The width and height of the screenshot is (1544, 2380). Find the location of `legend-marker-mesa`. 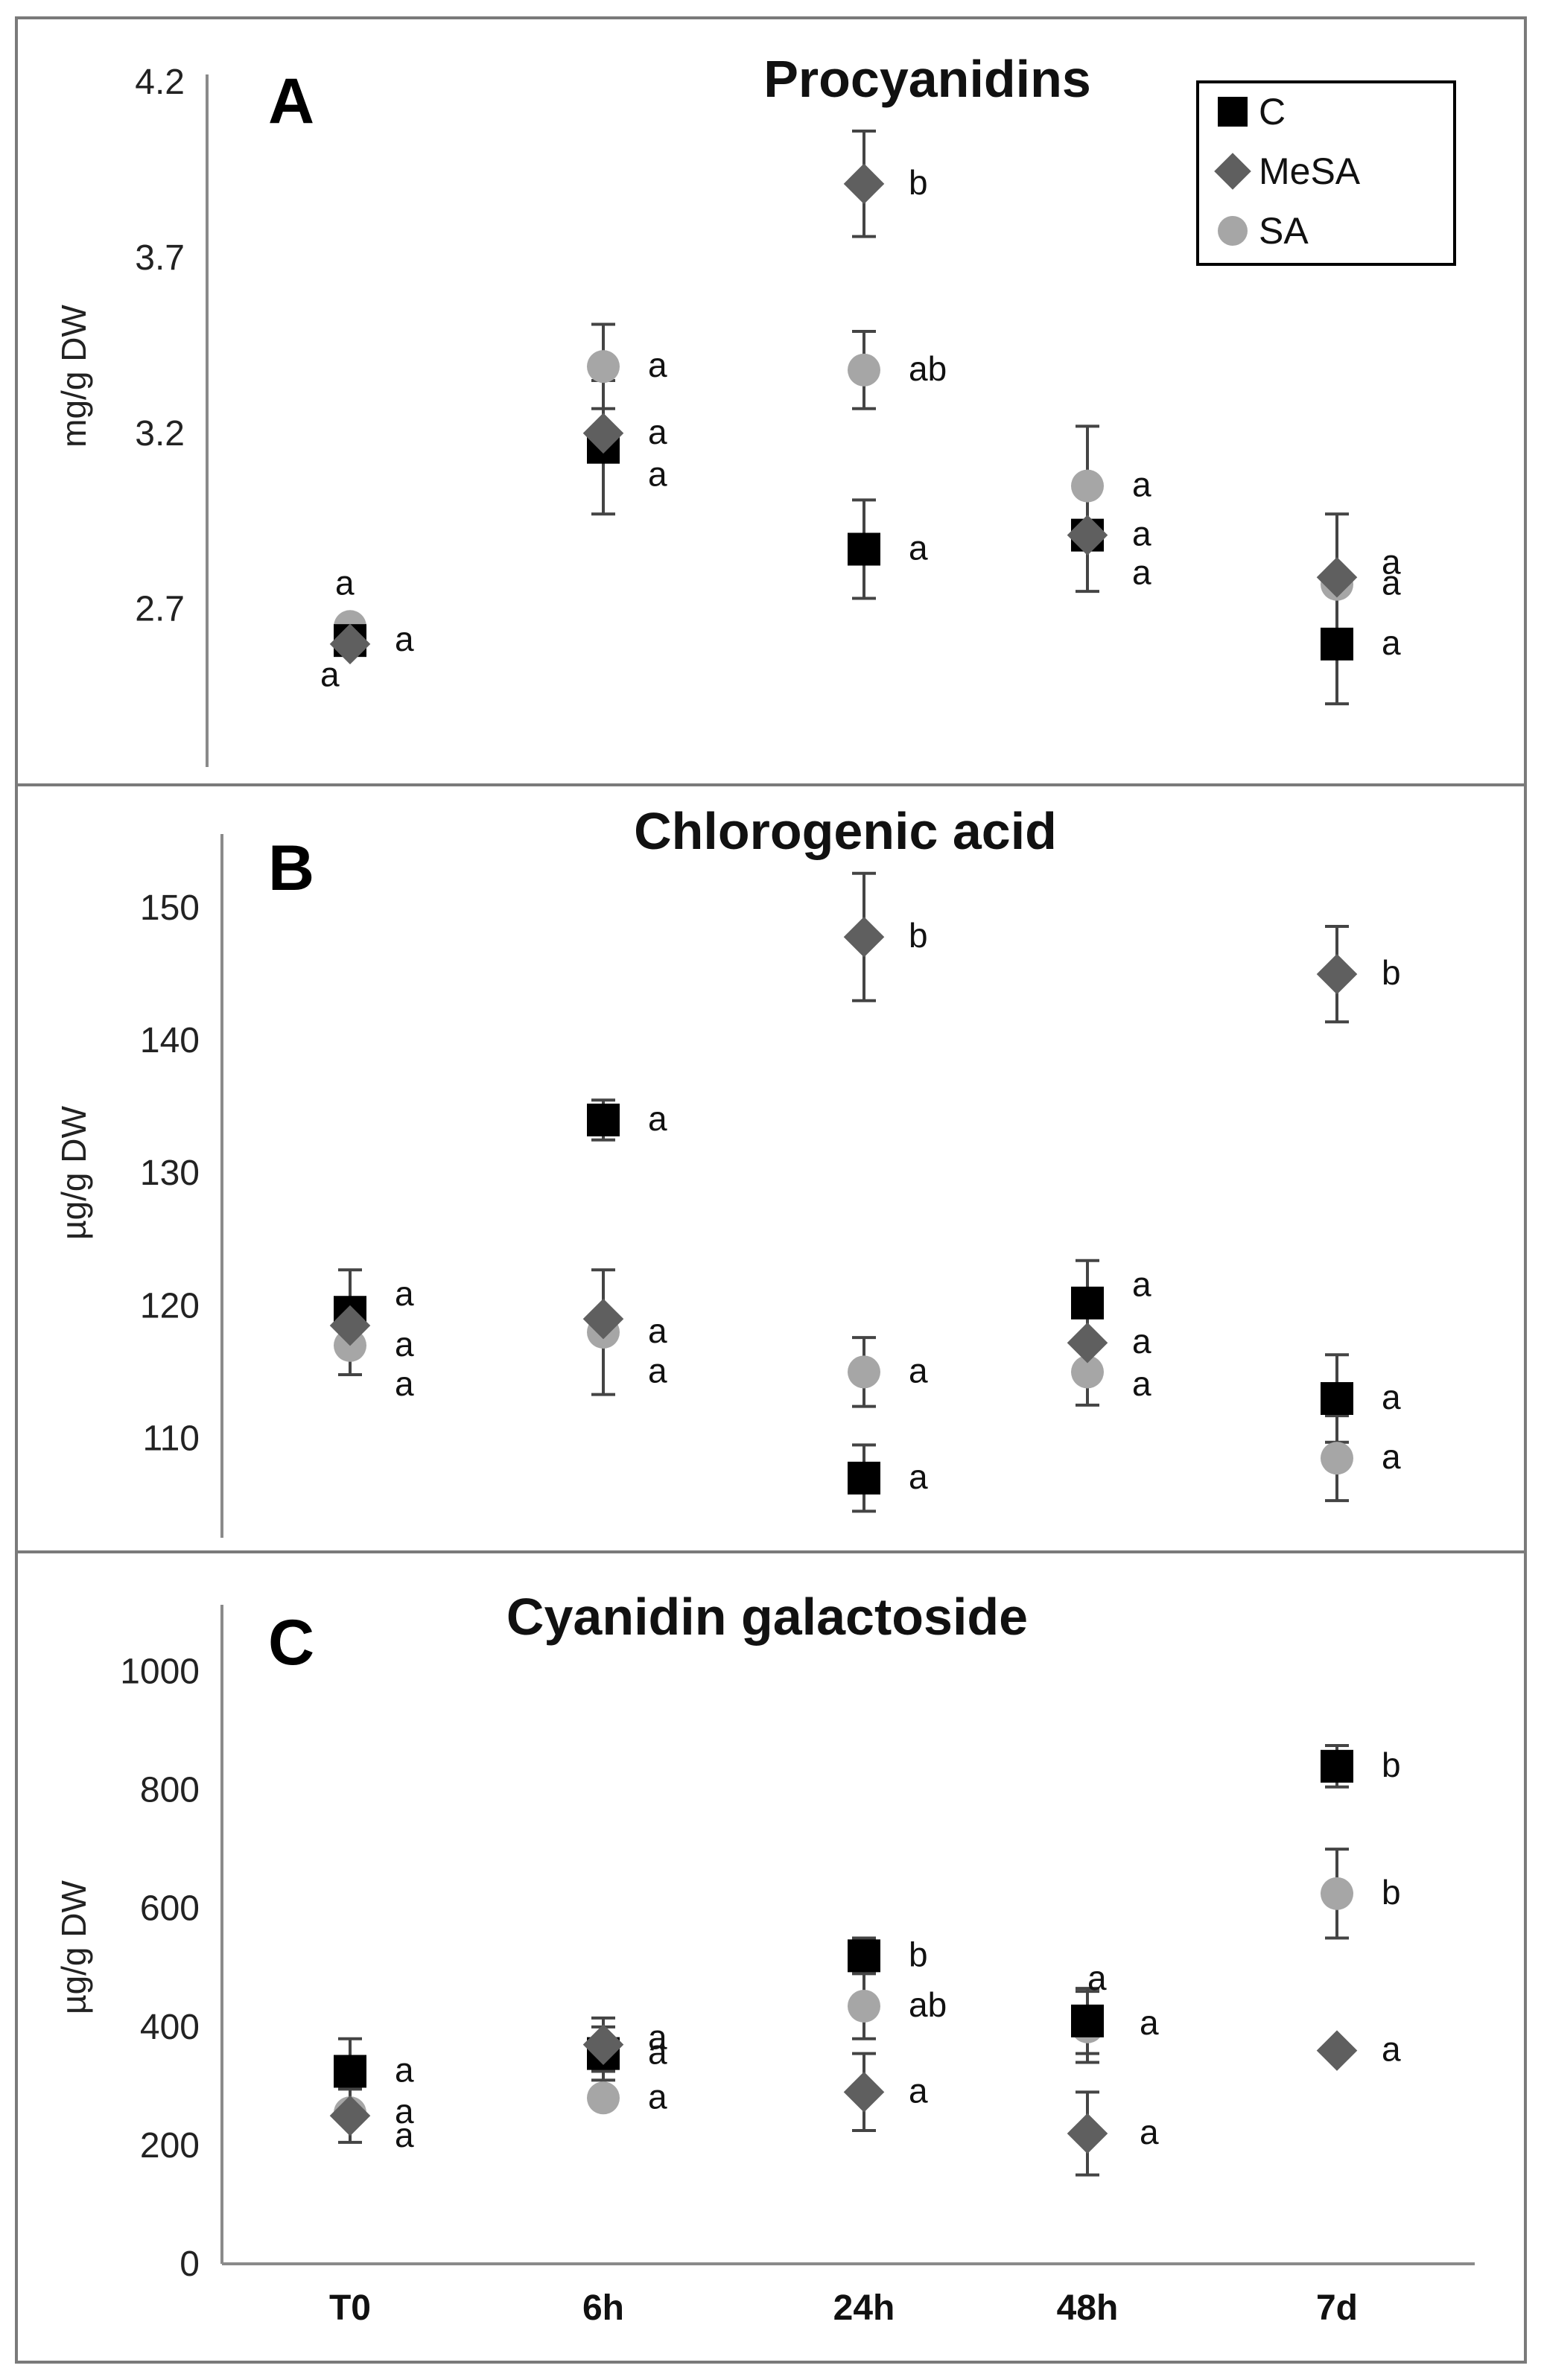

legend-marker-mesa is located at coordinates (1232, 171).